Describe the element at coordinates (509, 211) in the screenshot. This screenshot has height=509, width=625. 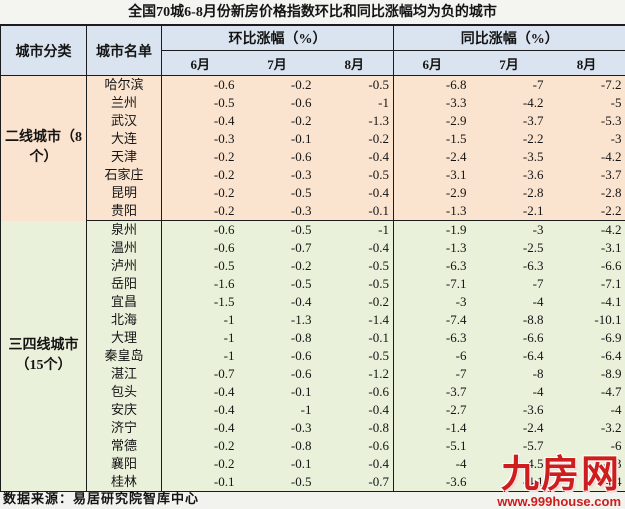
I see `yoy-value-cell: -2.1` at that location.